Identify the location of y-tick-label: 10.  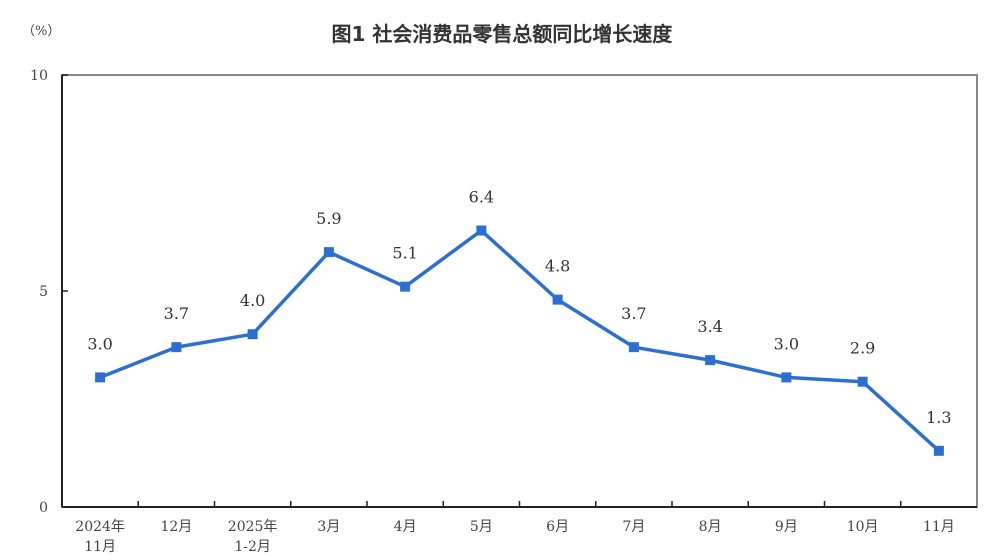
(39, 76).